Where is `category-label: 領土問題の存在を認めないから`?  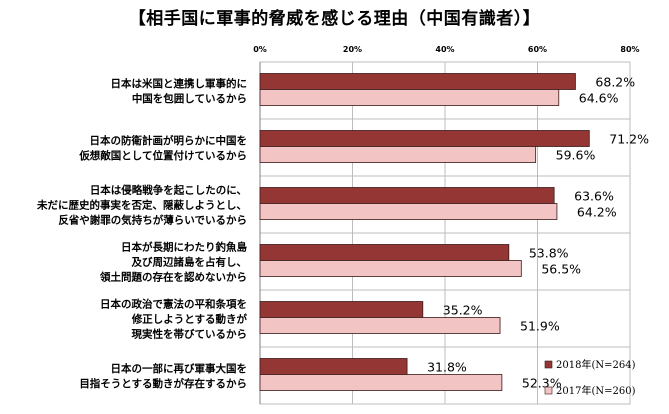
category-label: 領土問題の存在を認めないから is located at coordinates (173, 277).